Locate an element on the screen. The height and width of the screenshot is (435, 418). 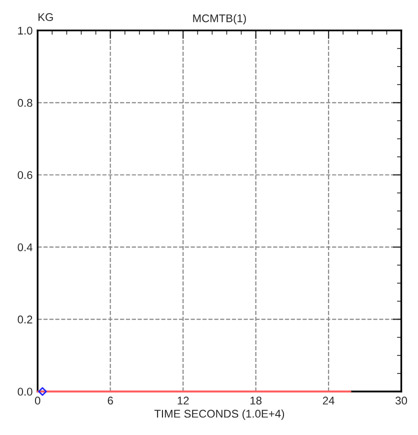
x-tick-label: 24 is located at coordinates (328, 400).